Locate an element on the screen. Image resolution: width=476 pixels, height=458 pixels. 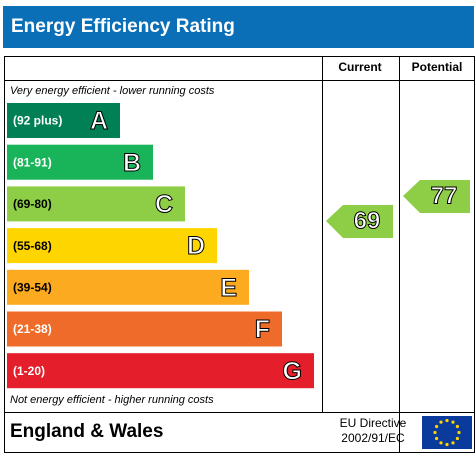
band-range: (21-38) is located at coordinates (32, 329).